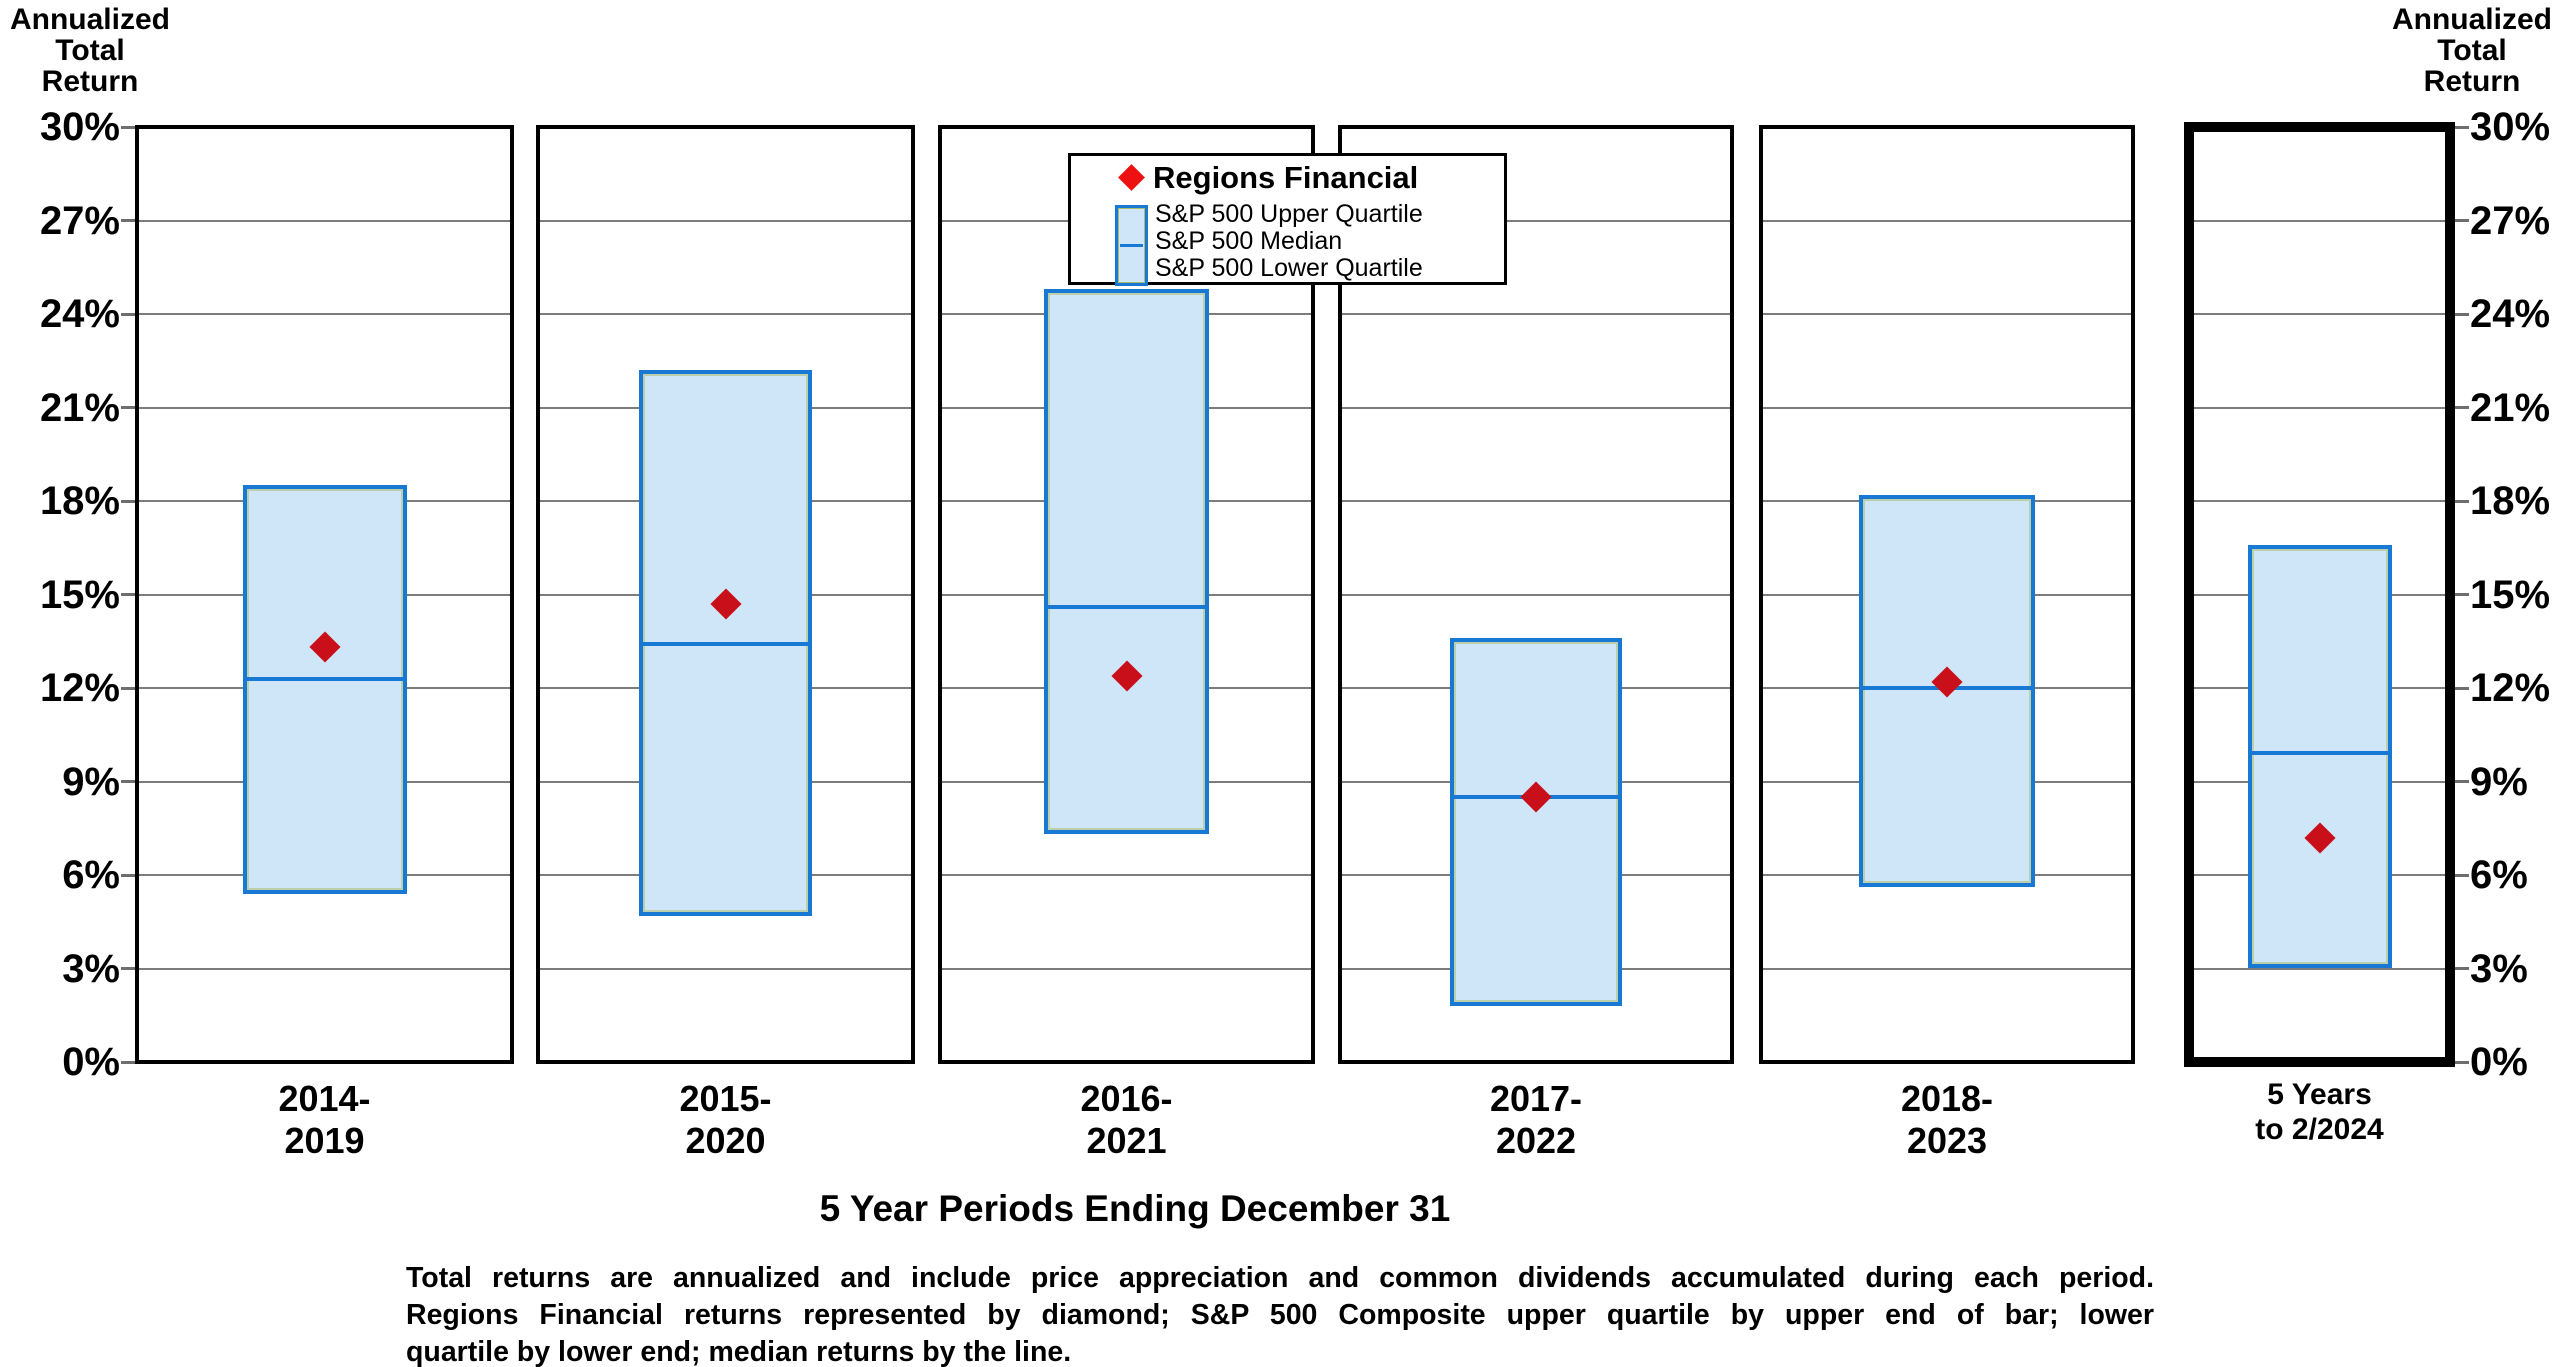  What do you see at coordinates (1947, 1098) in the screenshot?
I see `period-label-line: 2018-` at bounding box center [1947, 1098].